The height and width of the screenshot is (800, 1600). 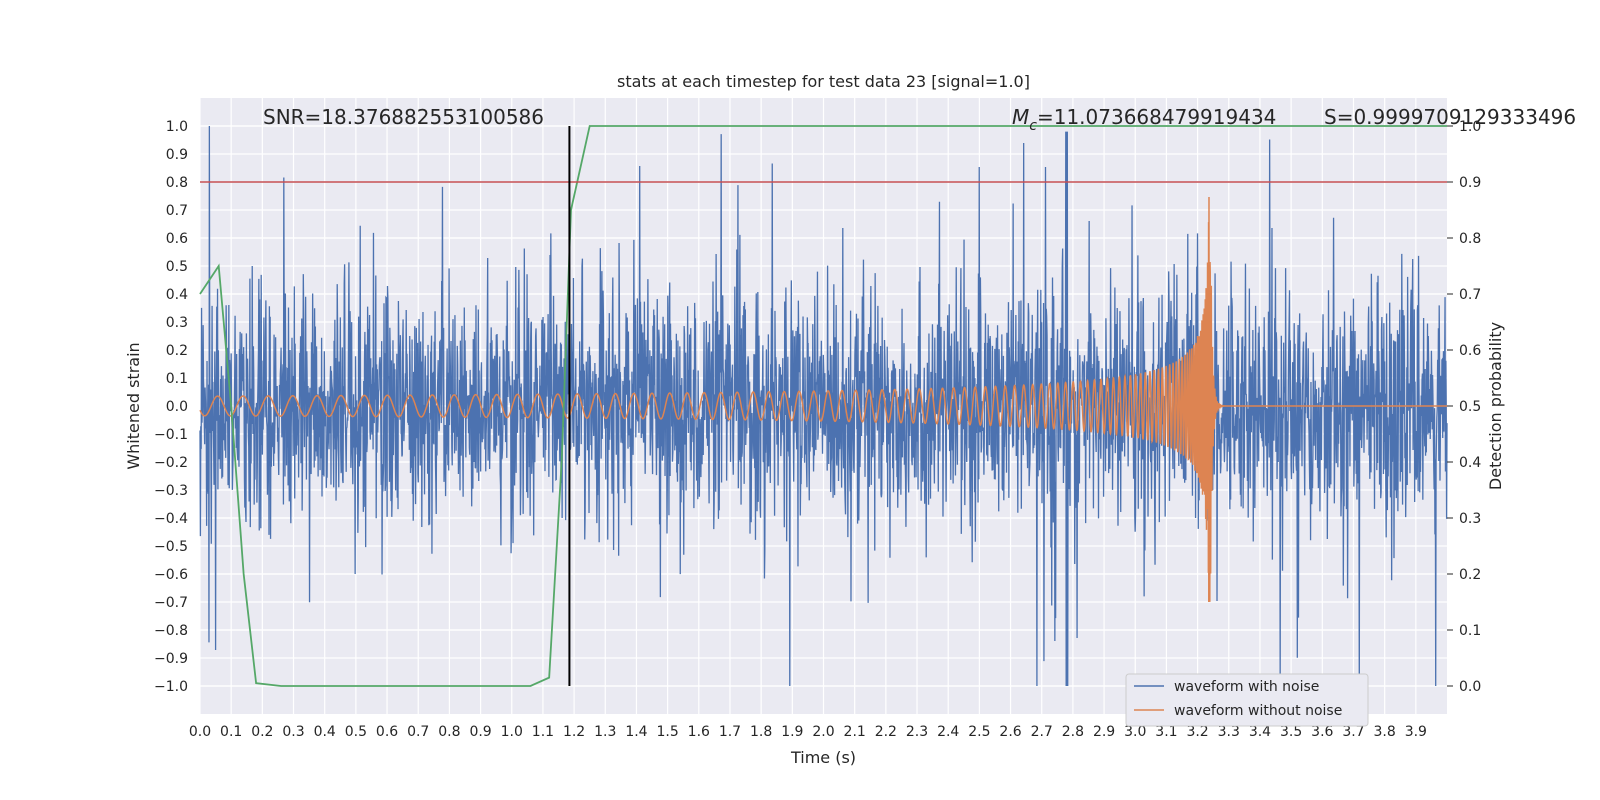 I want to click on x-tick-label: 3.4, so click(x=1260, y=732).